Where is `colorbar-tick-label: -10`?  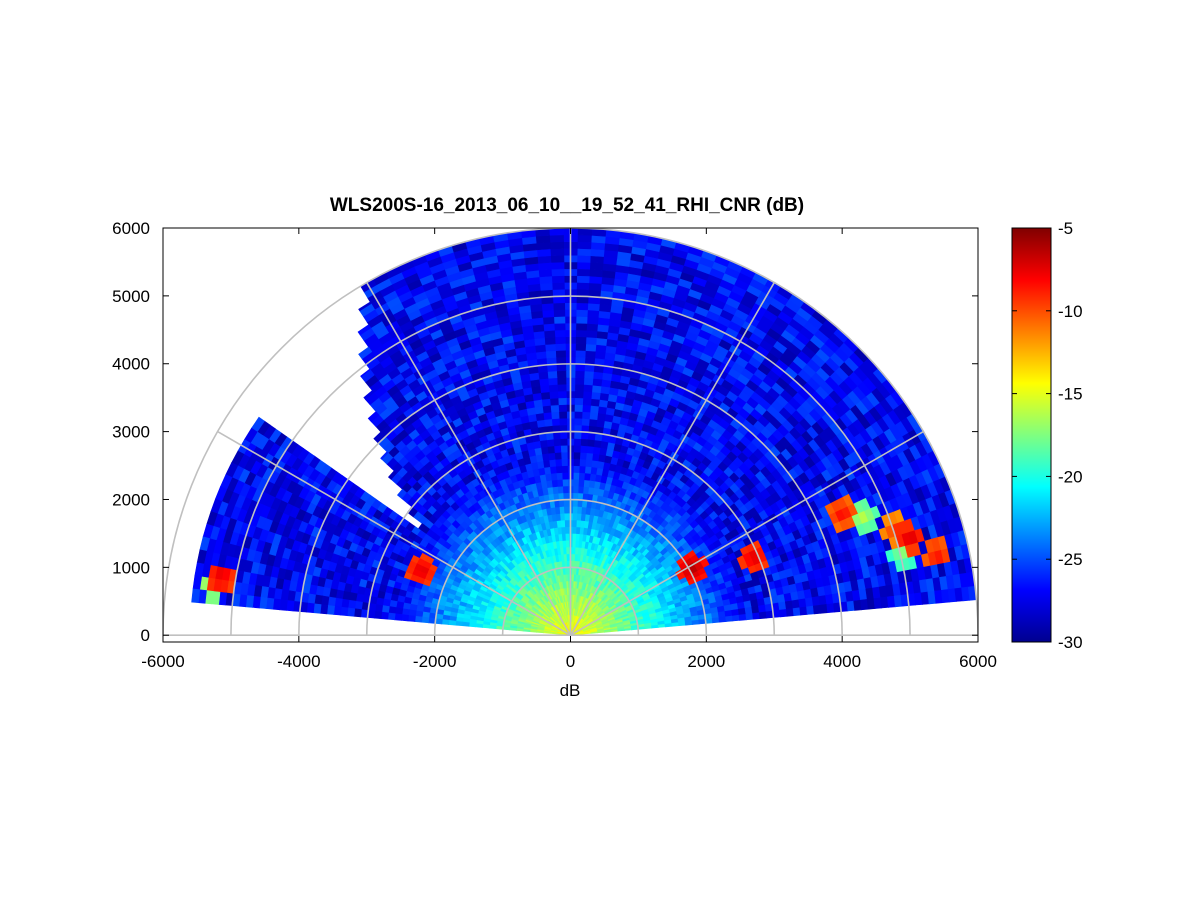
colorbar-tick-label: -10 is located at coordinates (1070, 311).